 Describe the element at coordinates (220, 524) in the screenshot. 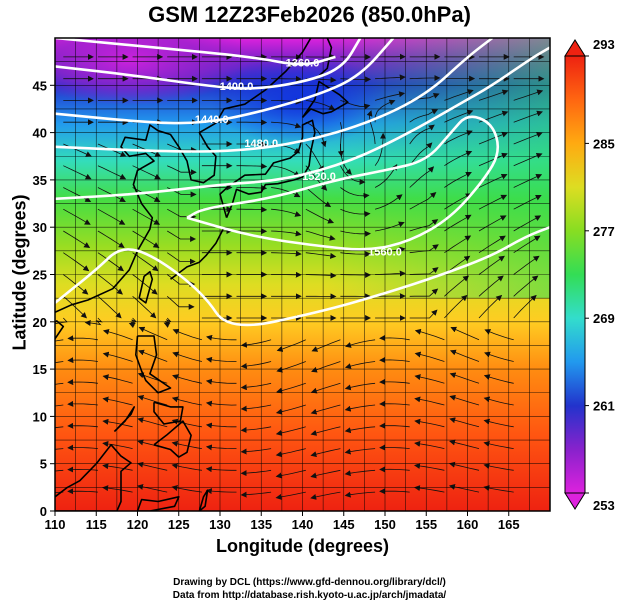

I see `x-tick-label-130: 130` at that location.